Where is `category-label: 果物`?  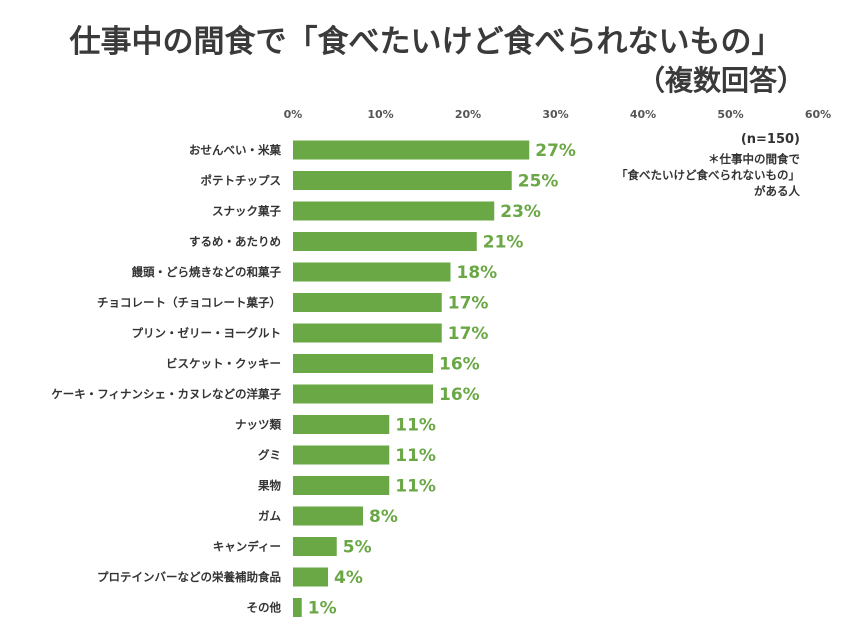
category-label: 果物 is located at coordinates (269, 486).